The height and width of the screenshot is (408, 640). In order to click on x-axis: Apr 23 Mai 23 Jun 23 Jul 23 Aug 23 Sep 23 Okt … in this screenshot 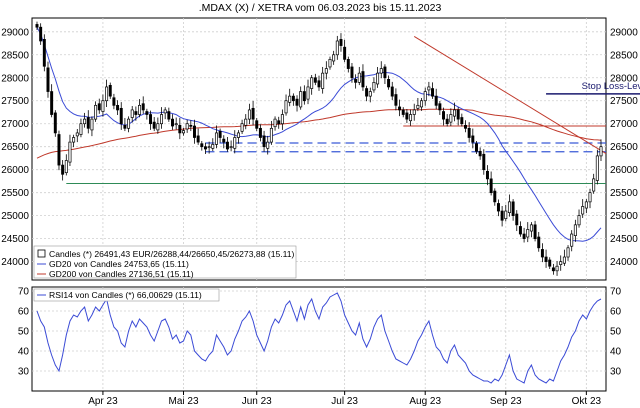, I will do `click(345, 399)`.